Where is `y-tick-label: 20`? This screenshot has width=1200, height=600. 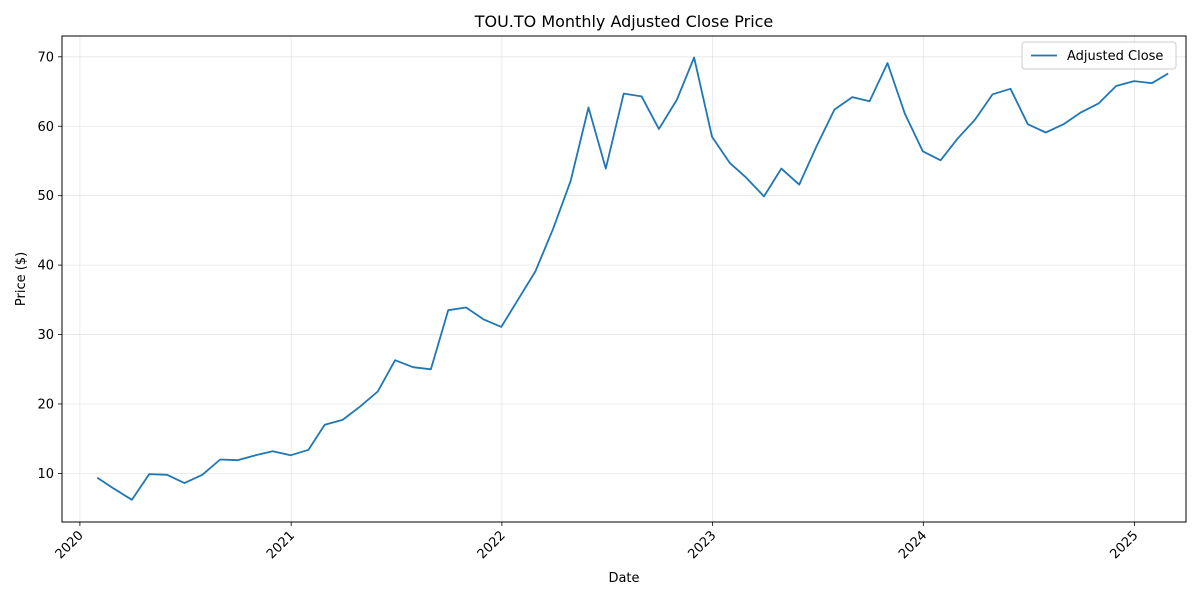 y-tick-label: 20 is located at coordinates (45, 404).